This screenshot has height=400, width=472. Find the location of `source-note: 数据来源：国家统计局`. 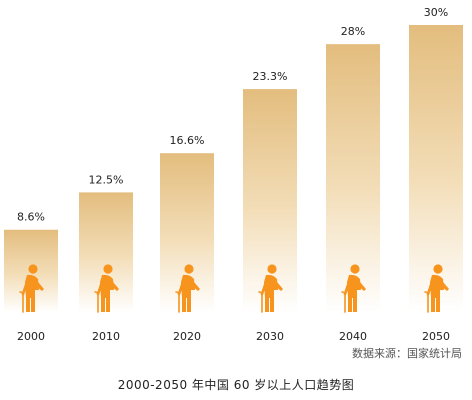

source-note: 数据来源：国家统计局 is located at coordinates (407, 353).